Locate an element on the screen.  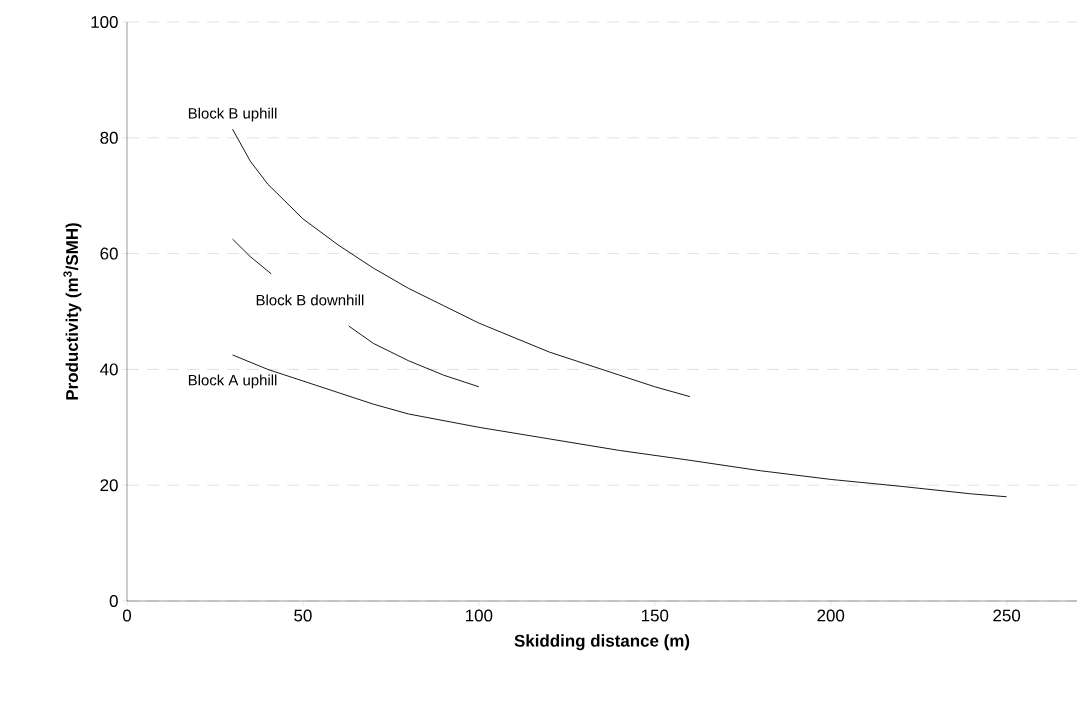
y-tick-label: 60 is located at coordinates (109, 253).